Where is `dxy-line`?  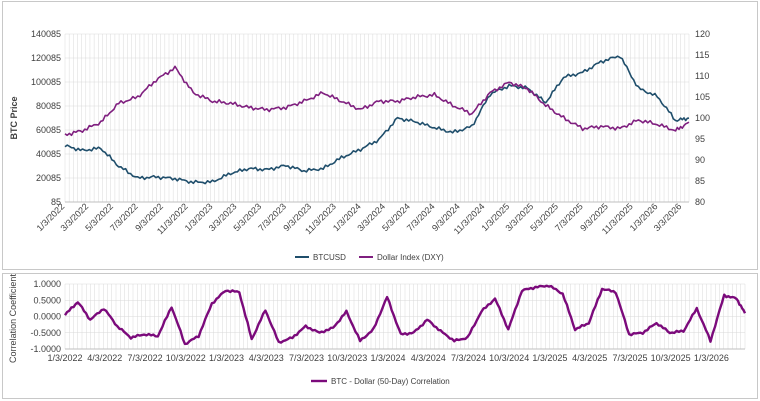
dxy-line is located at coordinates (377, 101).